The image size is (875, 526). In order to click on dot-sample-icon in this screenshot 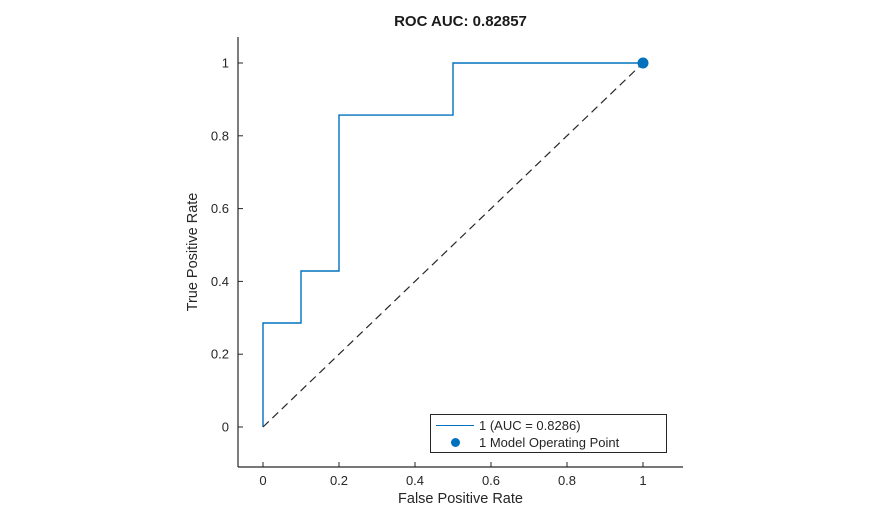, I will do `click(455, 442)`.